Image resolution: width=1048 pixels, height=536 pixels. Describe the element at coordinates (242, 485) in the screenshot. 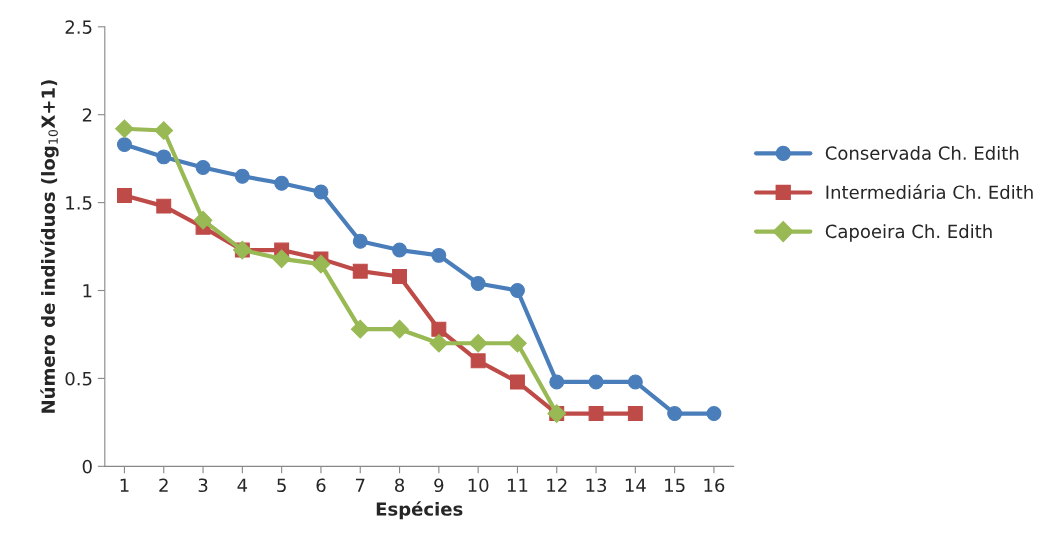

I see `x-tick-label: 4` at that location.